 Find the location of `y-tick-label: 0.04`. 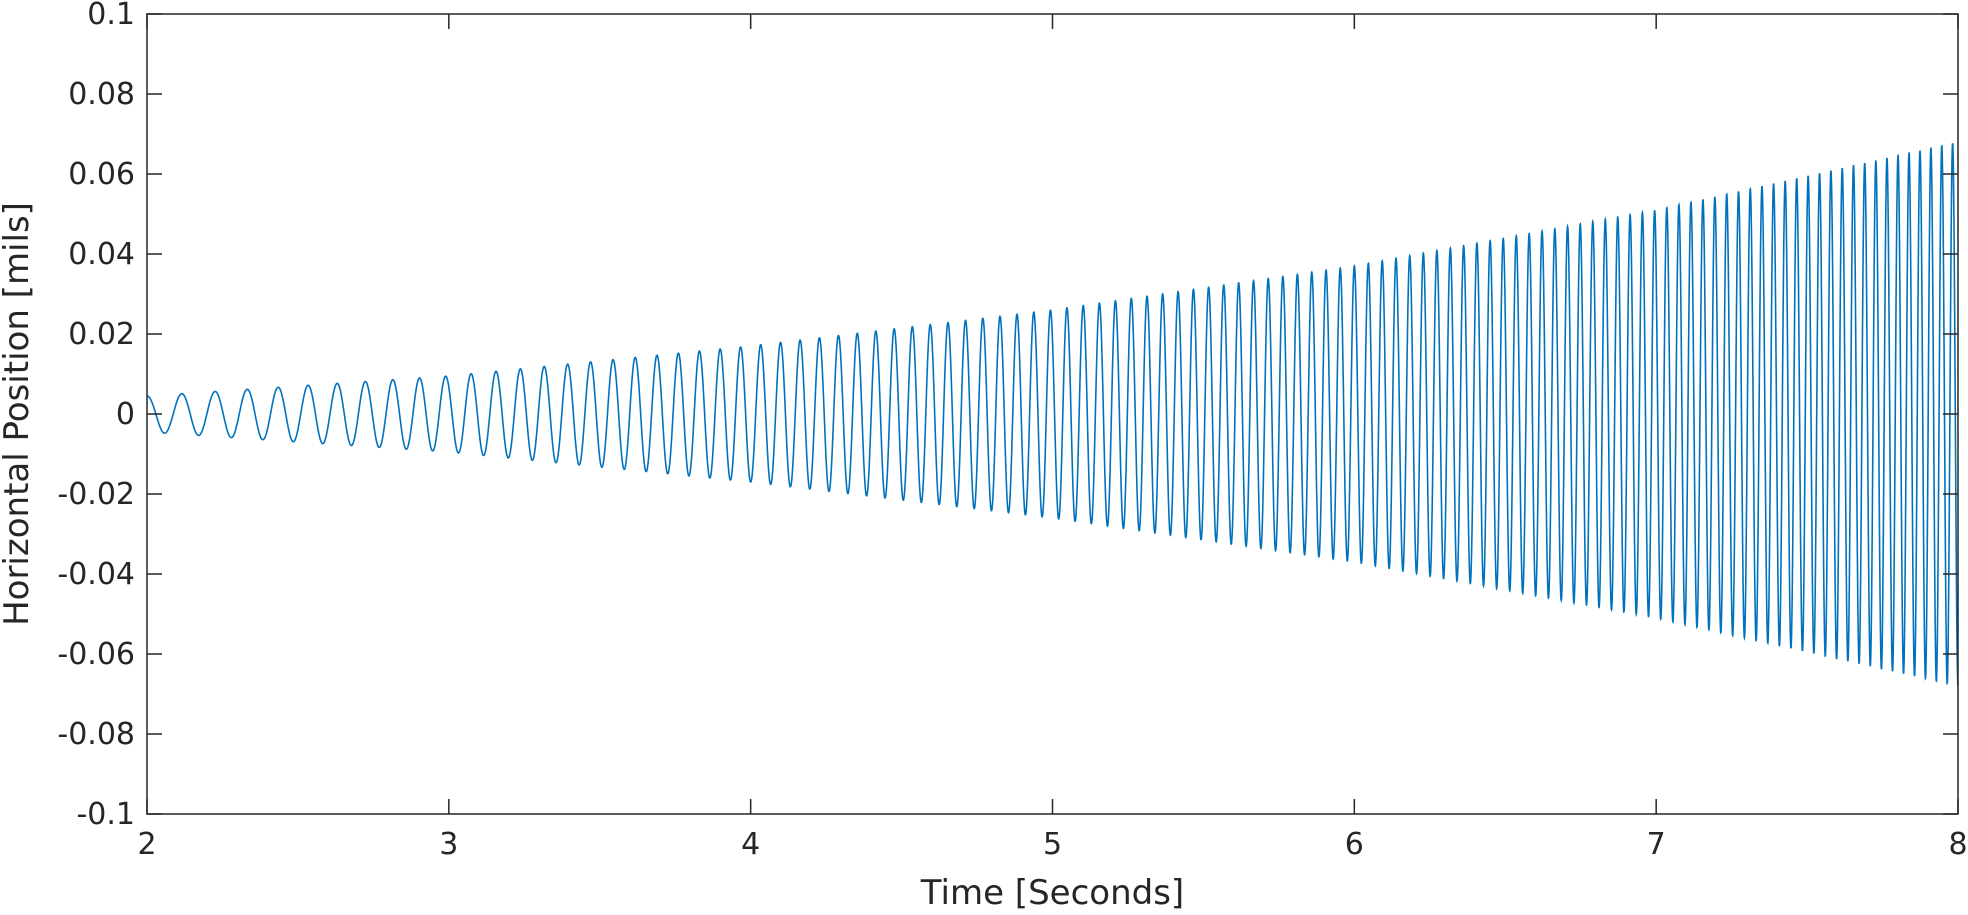

y-tick-label: 0.04 is located at coordinates (101, 254).